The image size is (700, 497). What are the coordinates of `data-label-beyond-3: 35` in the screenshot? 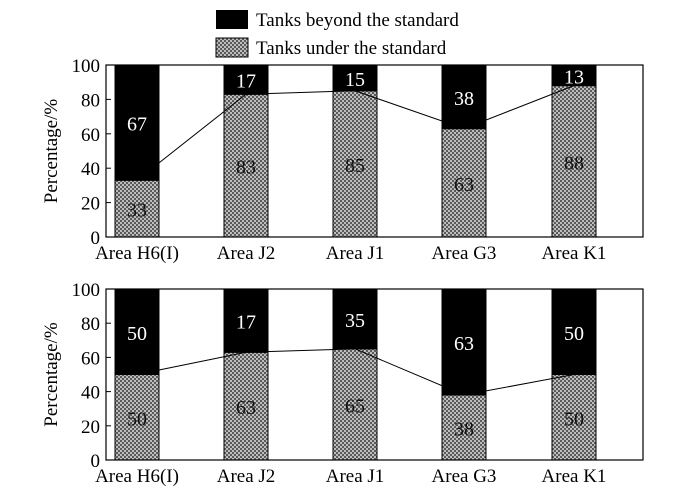 It's located at (355, 321).